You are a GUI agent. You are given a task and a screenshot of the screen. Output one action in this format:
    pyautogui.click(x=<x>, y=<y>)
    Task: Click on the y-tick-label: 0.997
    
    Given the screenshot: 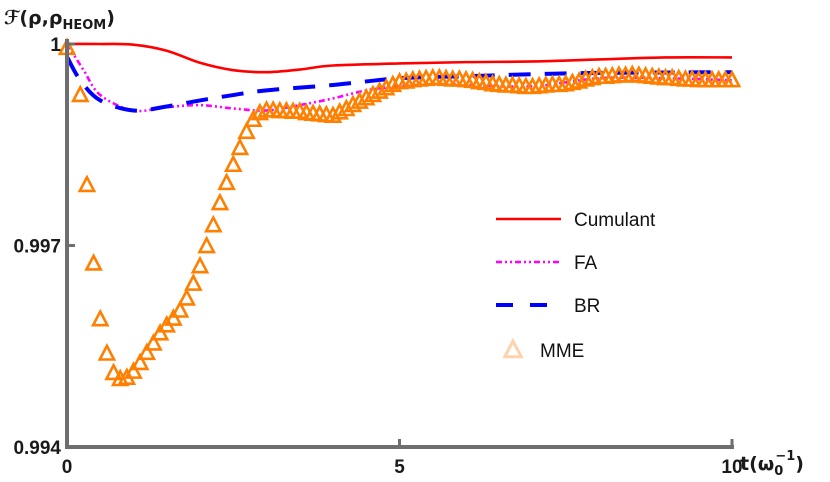 What is the action you would take?
    pyautogui.click(x=37, y=247)
    